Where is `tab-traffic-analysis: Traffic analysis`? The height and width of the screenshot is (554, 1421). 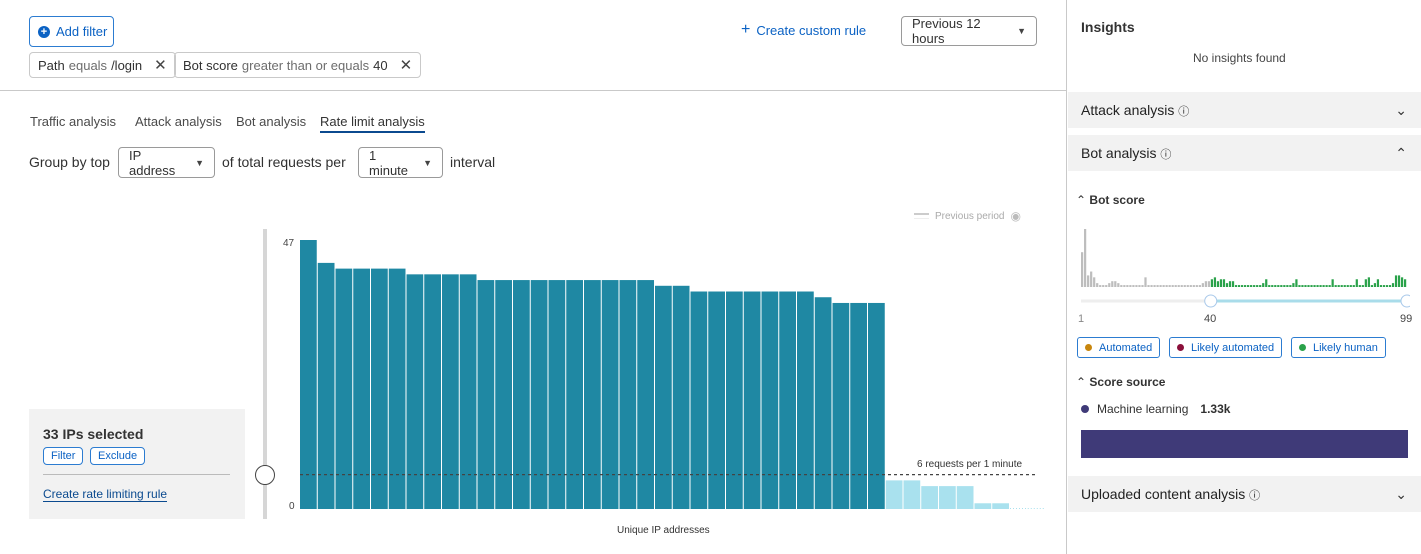 tab-traffic-analysis: Traffic analysis is located at coordinates (73, 121).